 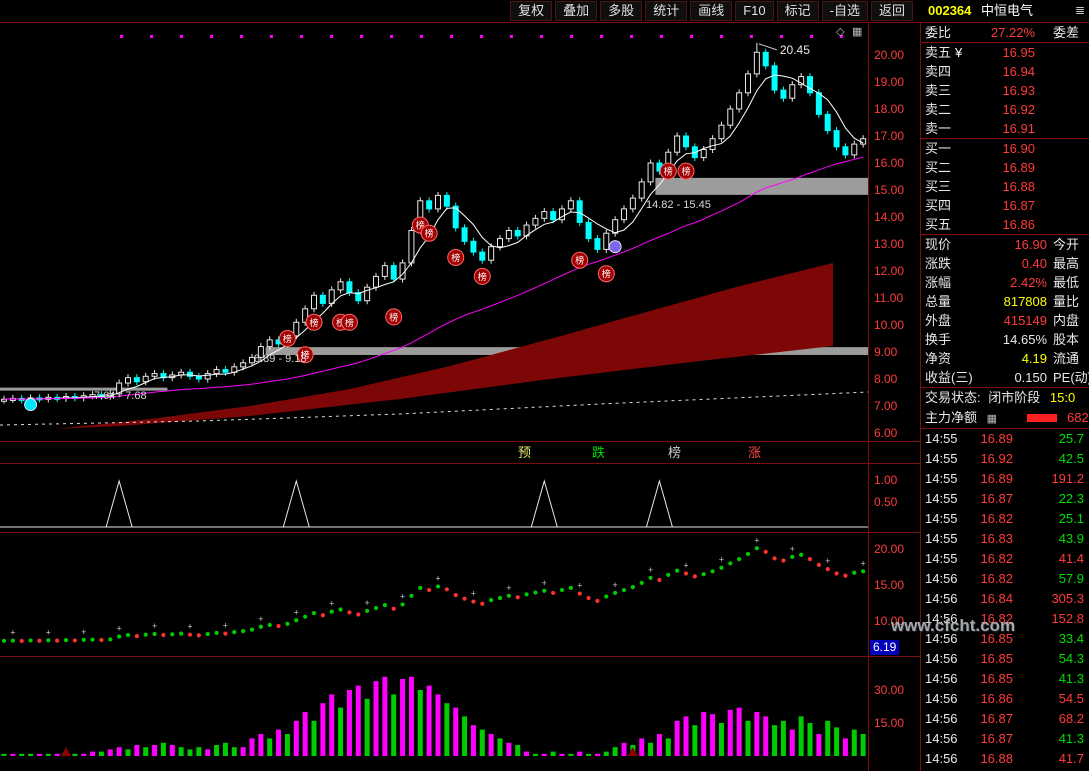 I want to click on stat-row: 外盘 415149 内盘, so click(x=1005, y=320).